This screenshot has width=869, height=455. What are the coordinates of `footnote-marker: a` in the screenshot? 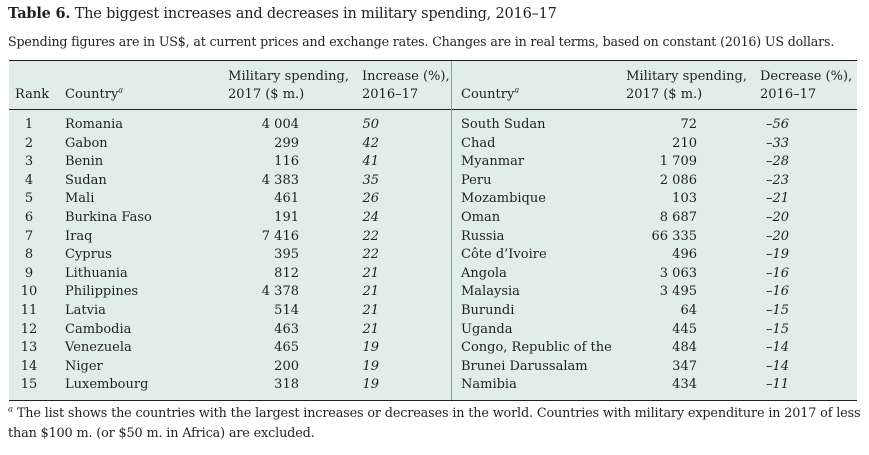 It's located at (517, 90).